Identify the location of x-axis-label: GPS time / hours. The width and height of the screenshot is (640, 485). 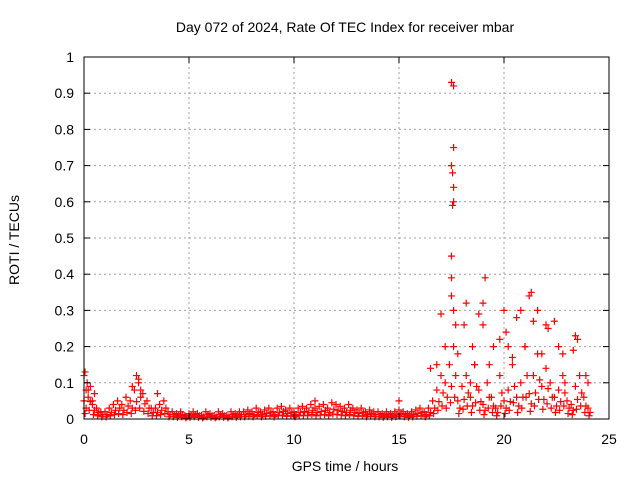
(345, 466).